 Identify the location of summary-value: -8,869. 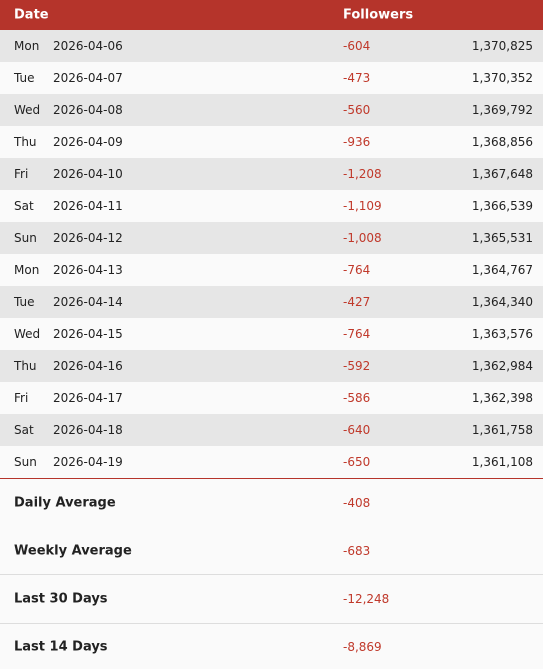
(362, 646).